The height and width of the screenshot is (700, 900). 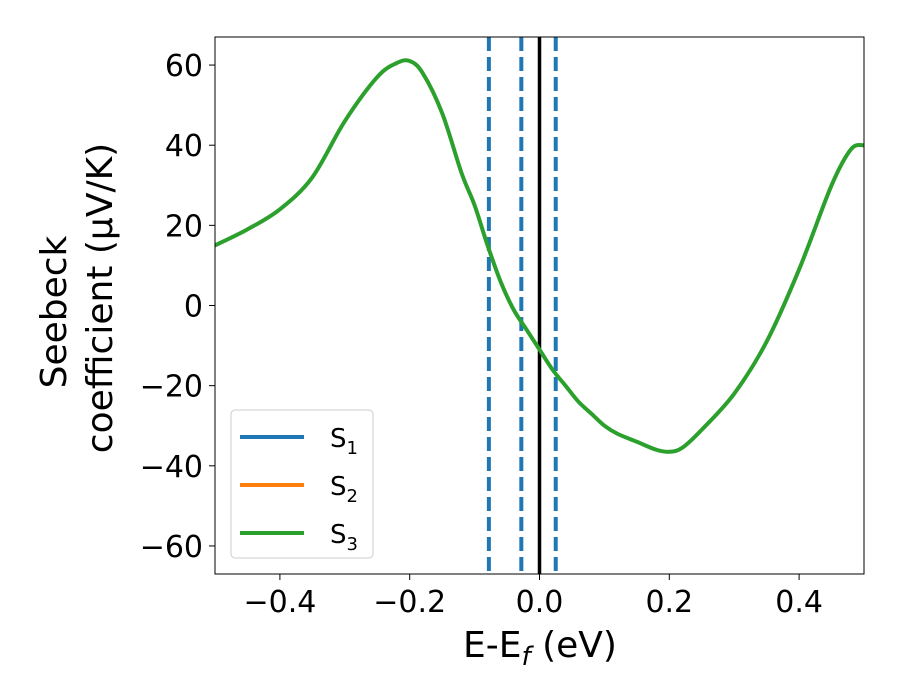 What do you see at coordinates (184, 226) in the screenshot?
I see `y-tick-label: 20` at bounding box center [184, 226].